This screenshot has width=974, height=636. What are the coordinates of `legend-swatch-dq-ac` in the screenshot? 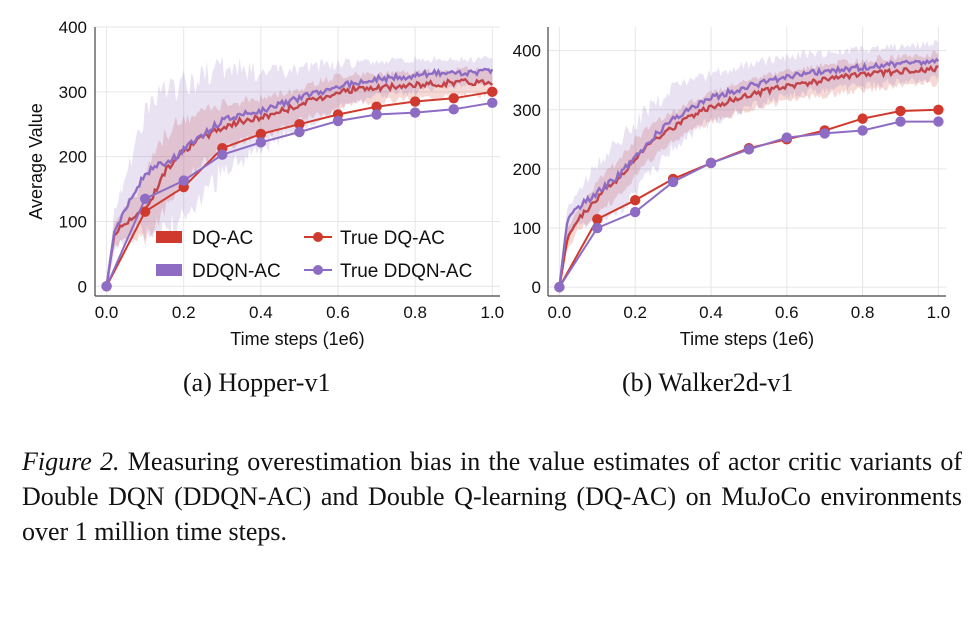 It's located at (169, 237).